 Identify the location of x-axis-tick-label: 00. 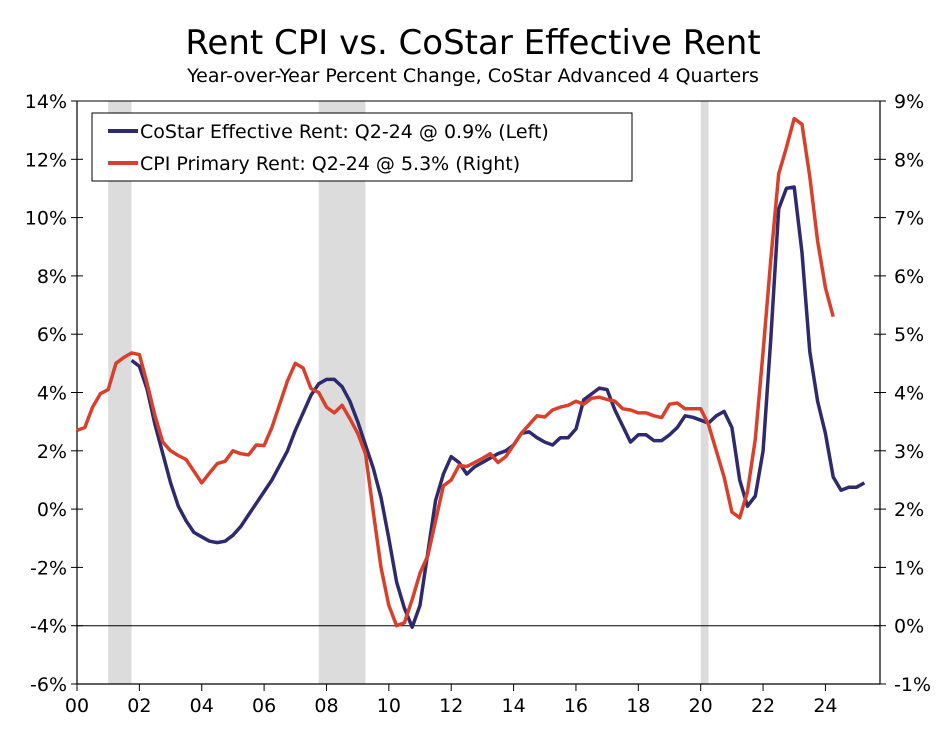
(77, 706).